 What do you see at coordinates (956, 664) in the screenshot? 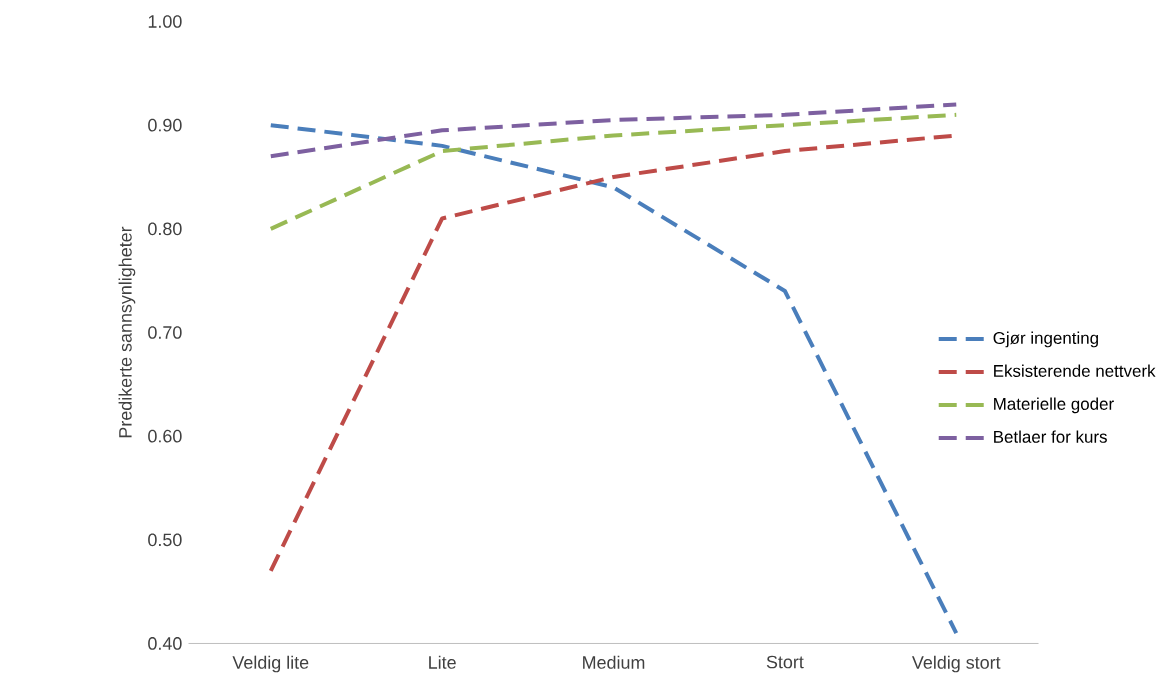
I see `x-tick-label: Veldig stort` at bounding box center [956, 664].